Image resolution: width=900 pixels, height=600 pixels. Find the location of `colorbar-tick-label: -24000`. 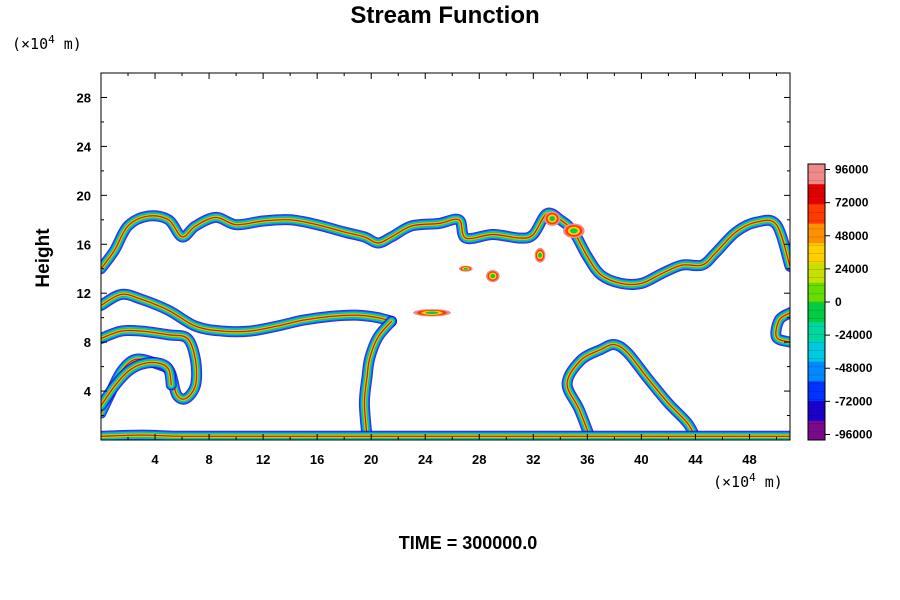

colorbar-tick-label: -24000 is located at coordinates (854, 335).